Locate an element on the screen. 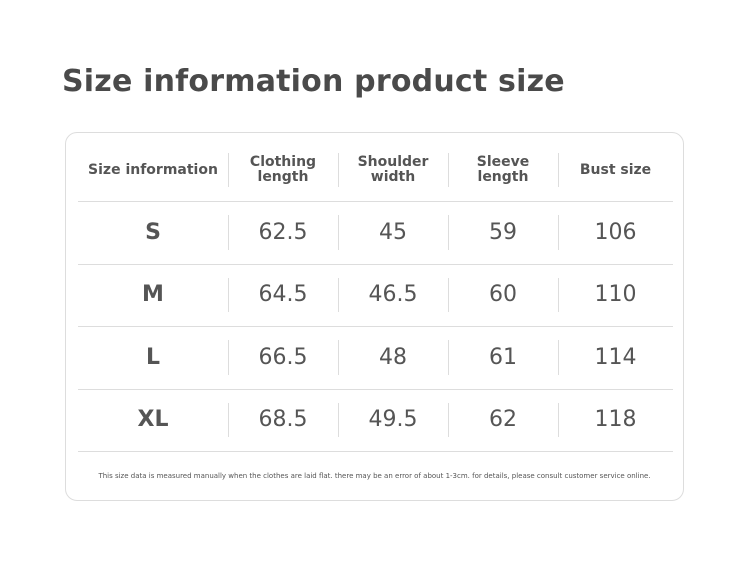 Image resolution: width=750 pixels, height=587 pixels. table-cell: 60 is located at coordinates (503, 295).